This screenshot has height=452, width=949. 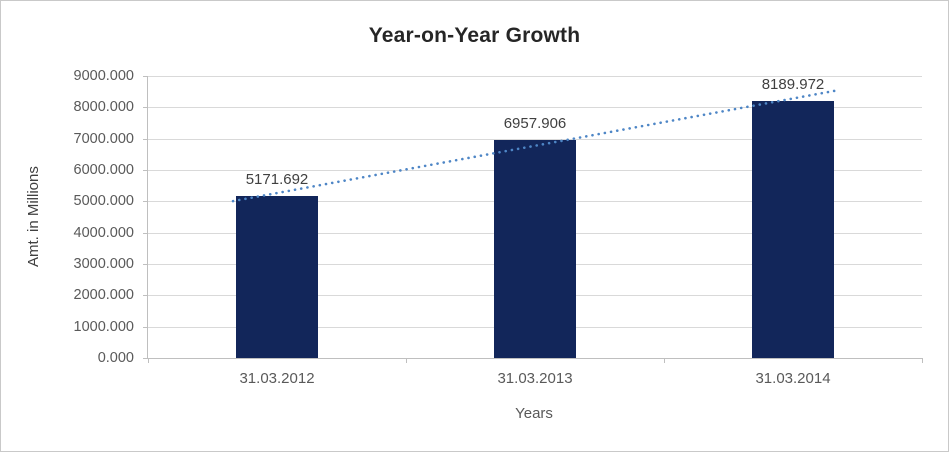 What do you see at coordinates (103, 232) in the screenshot?
I see `y-axis-tick-label: 4000.000` at bounding box center [103, 232].